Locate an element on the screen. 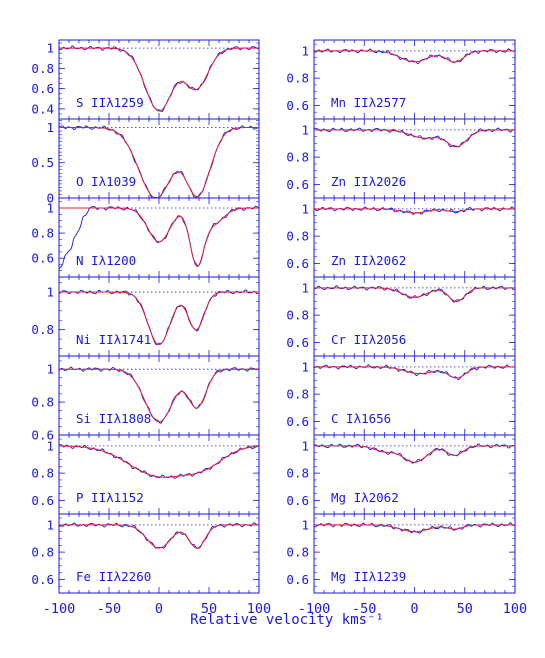 The height and width of the screenshot is (658, 545). panel-1-0: 0.6 0.8 1 Mn IIλ2577 is located at coordinates (401, 79).